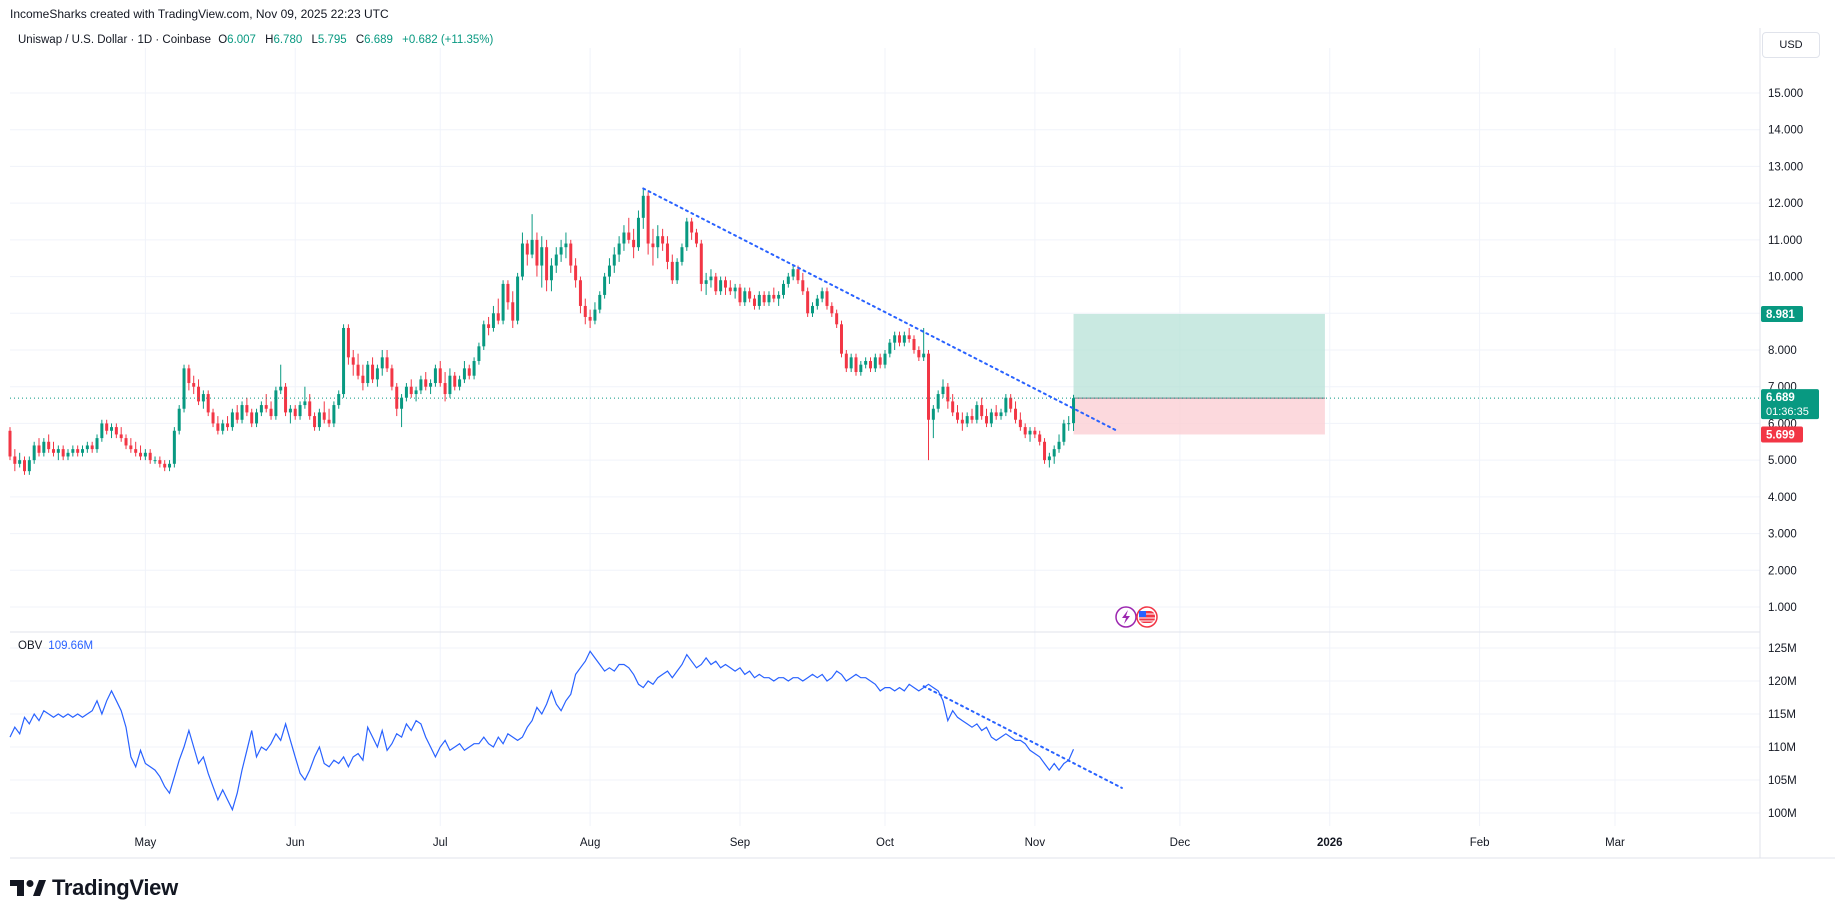 The width and height of the screenshot is (1835, 917). What do you see at coordinates (269, 40) in the screenshot?
I see `high-label: H` at bounding box center [269, 40].